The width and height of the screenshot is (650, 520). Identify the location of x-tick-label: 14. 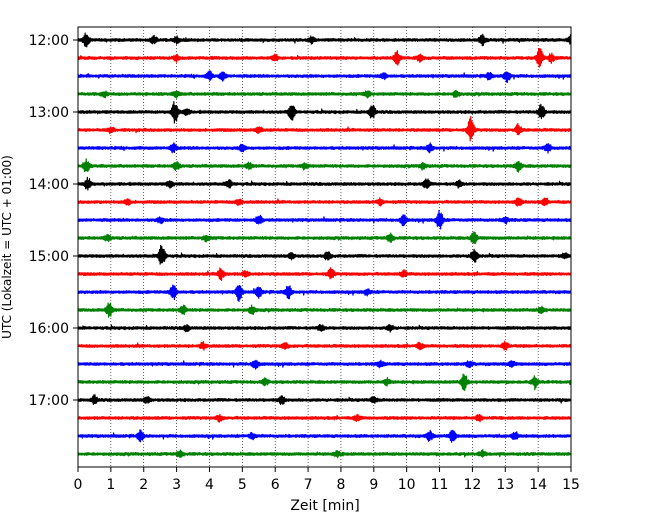
(538, 485).